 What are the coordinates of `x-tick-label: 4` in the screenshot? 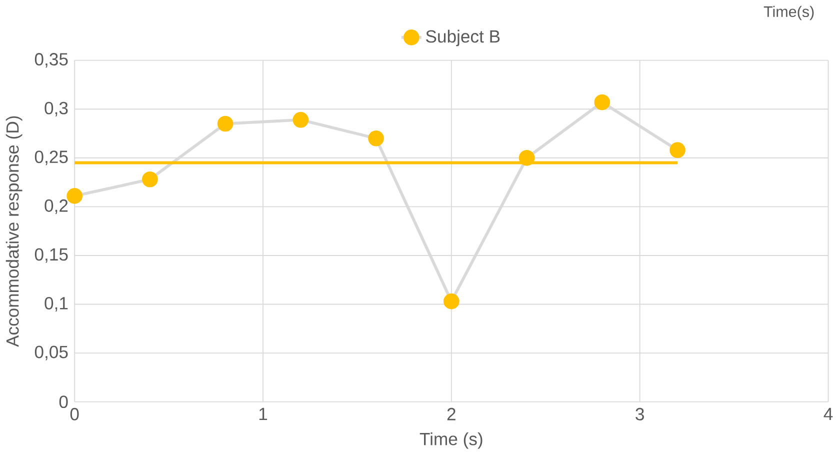 It's located at (828, 414).